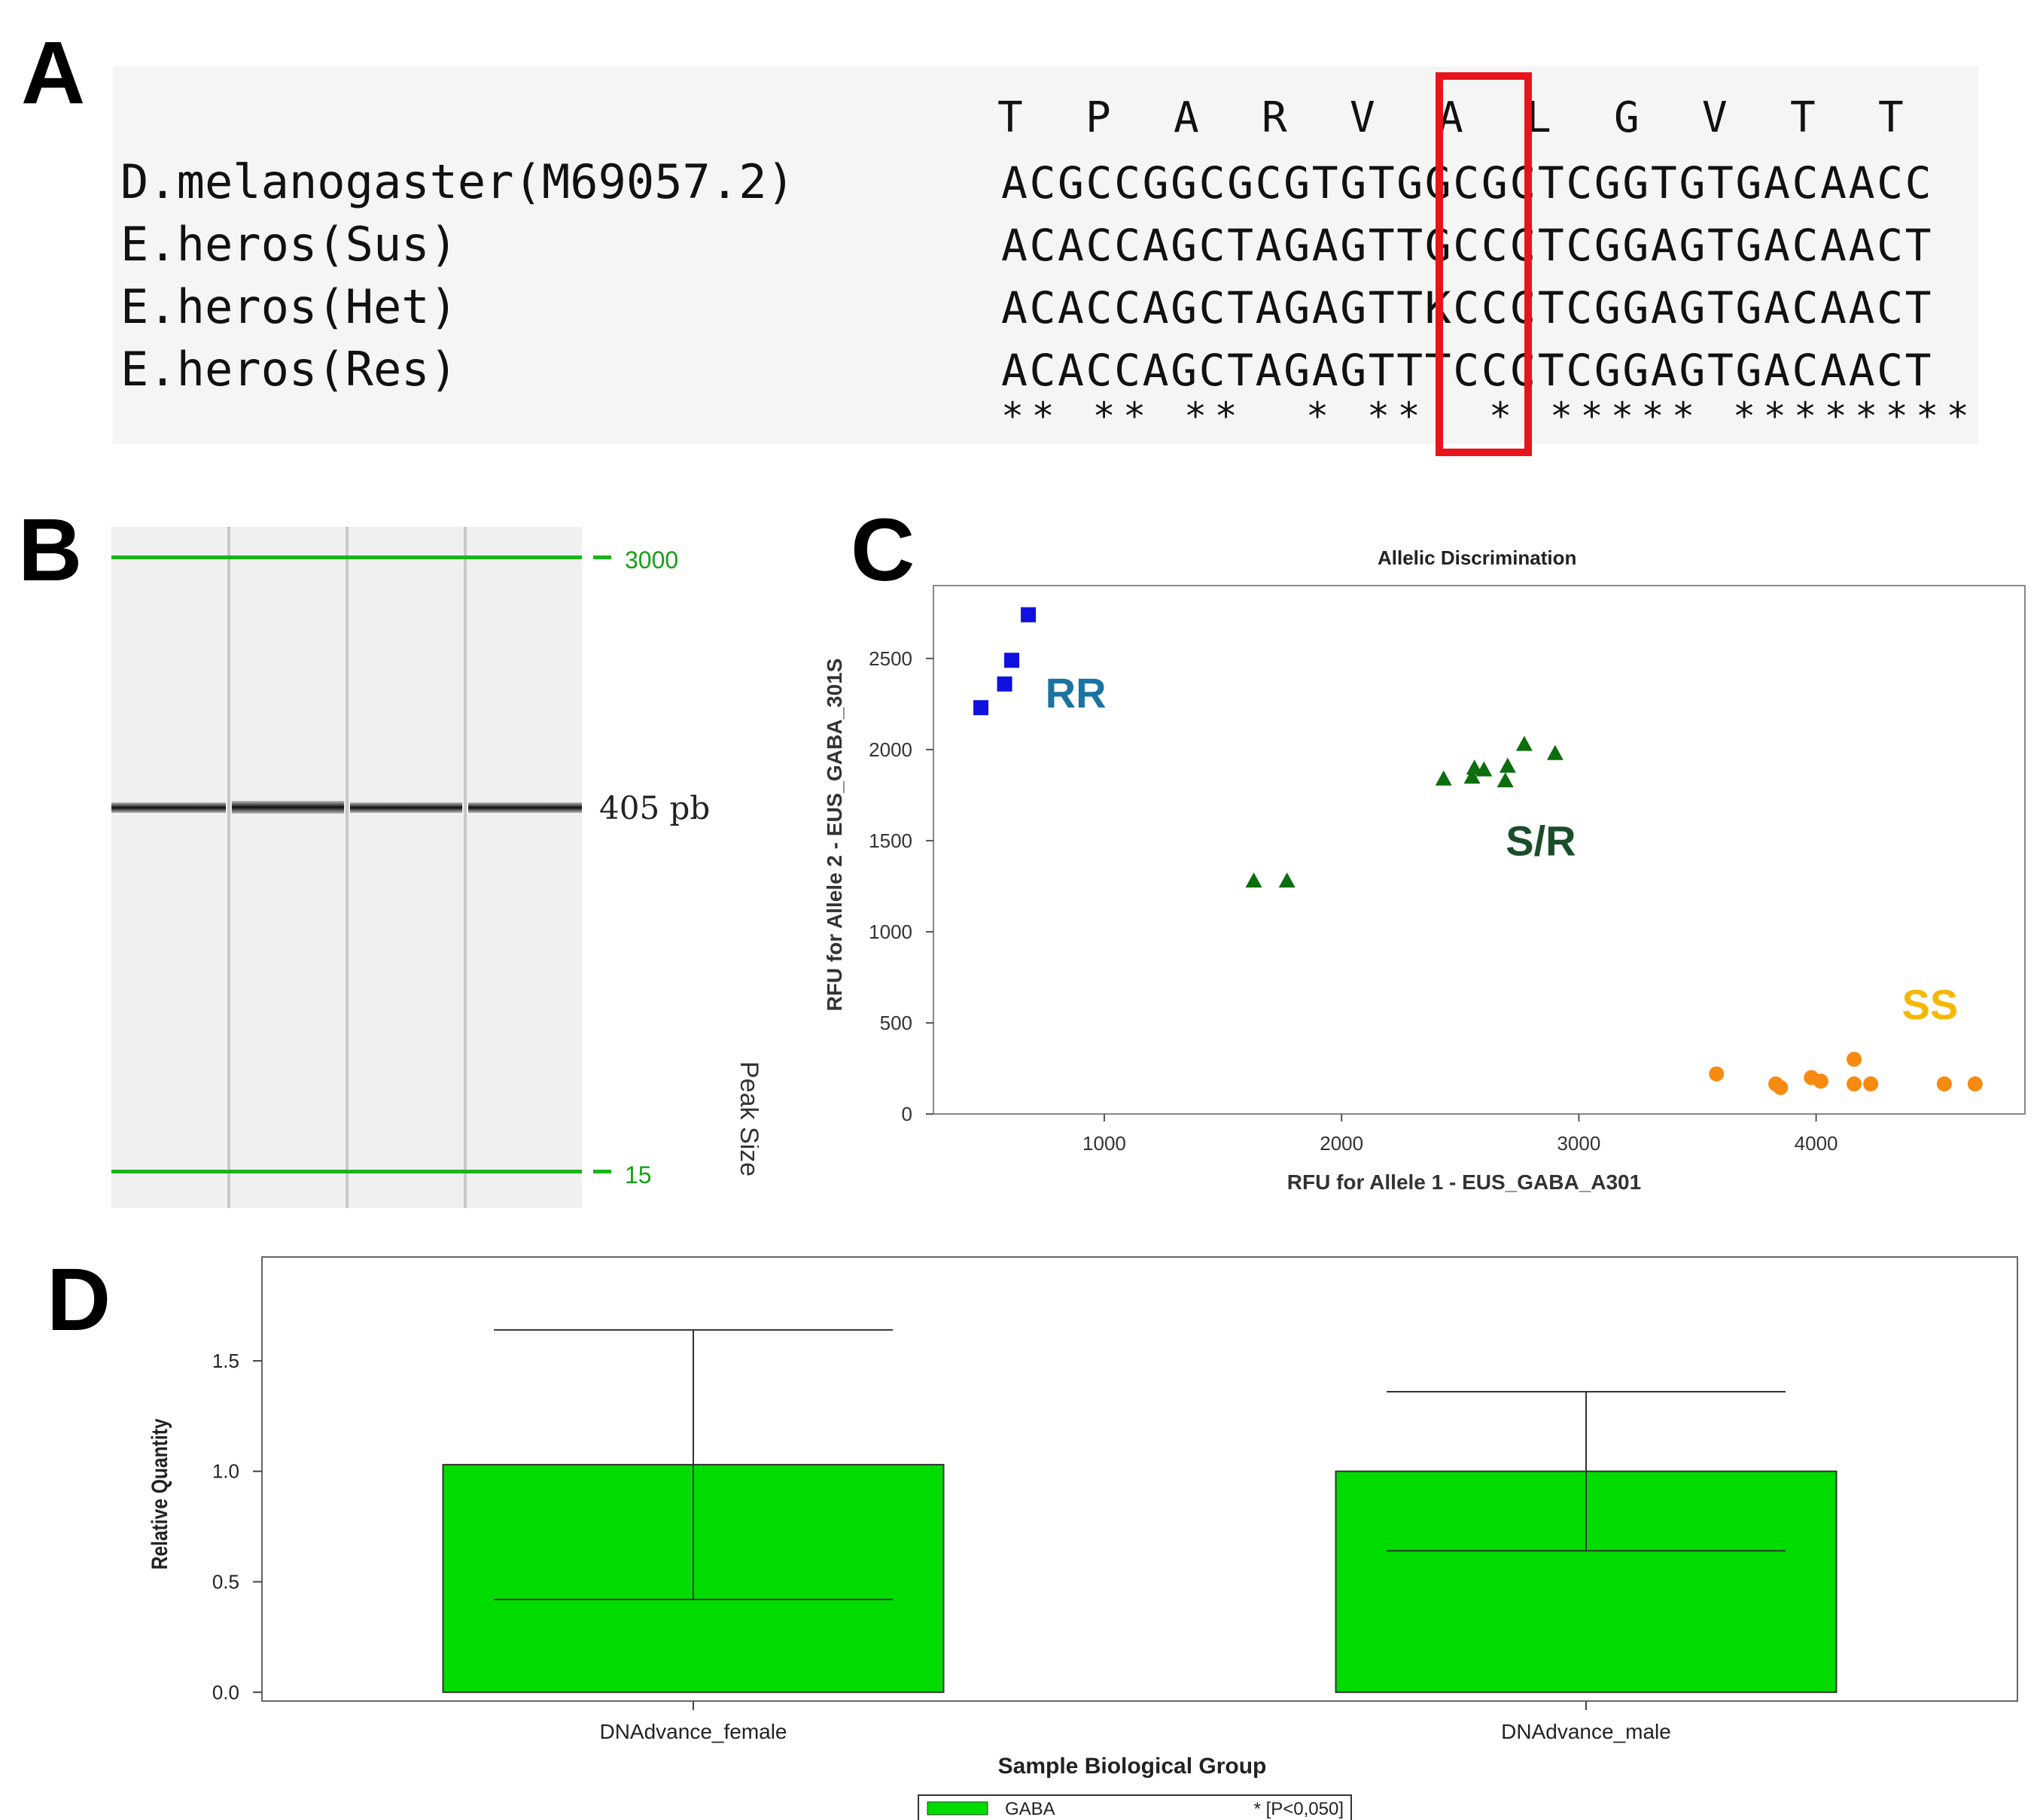  What do you see at coordinates (346, 1171) in the screenshot?
I see `gel-marker-bottom` at bounding box center [346, 1171].